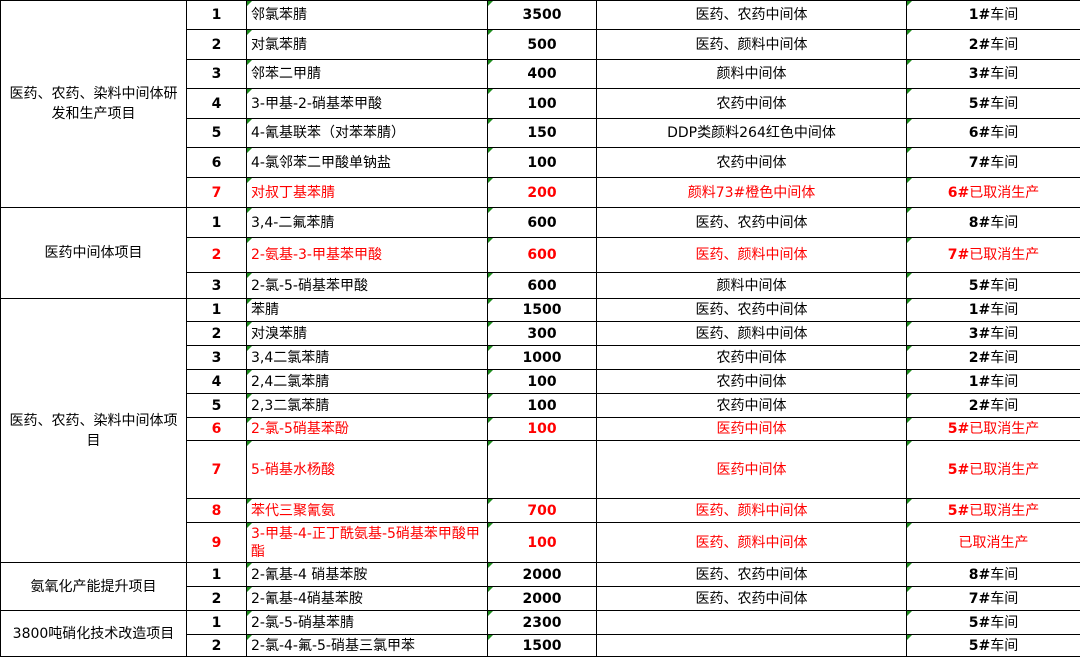 This screenshot has width=1080, height=669. What do you see at coordinates (93, 253) in the screenshot?
I see `group-label: 医药中间体项目` at bounding box center [93, 253].